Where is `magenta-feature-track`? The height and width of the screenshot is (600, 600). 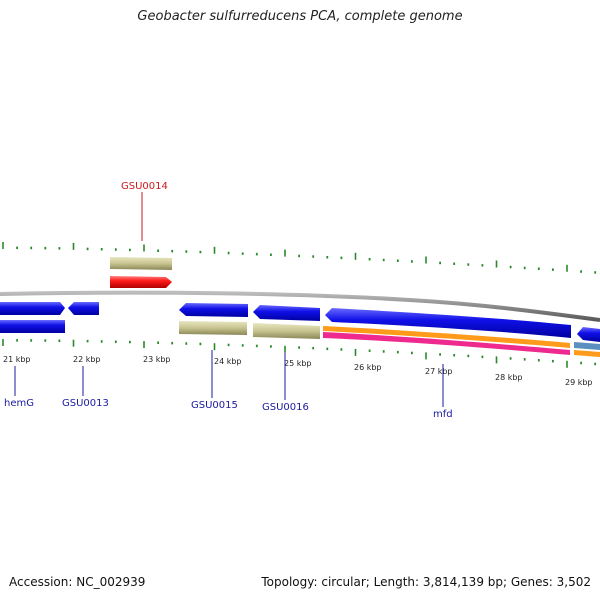 magenta-feature-track is located at coordinates (446, 343).